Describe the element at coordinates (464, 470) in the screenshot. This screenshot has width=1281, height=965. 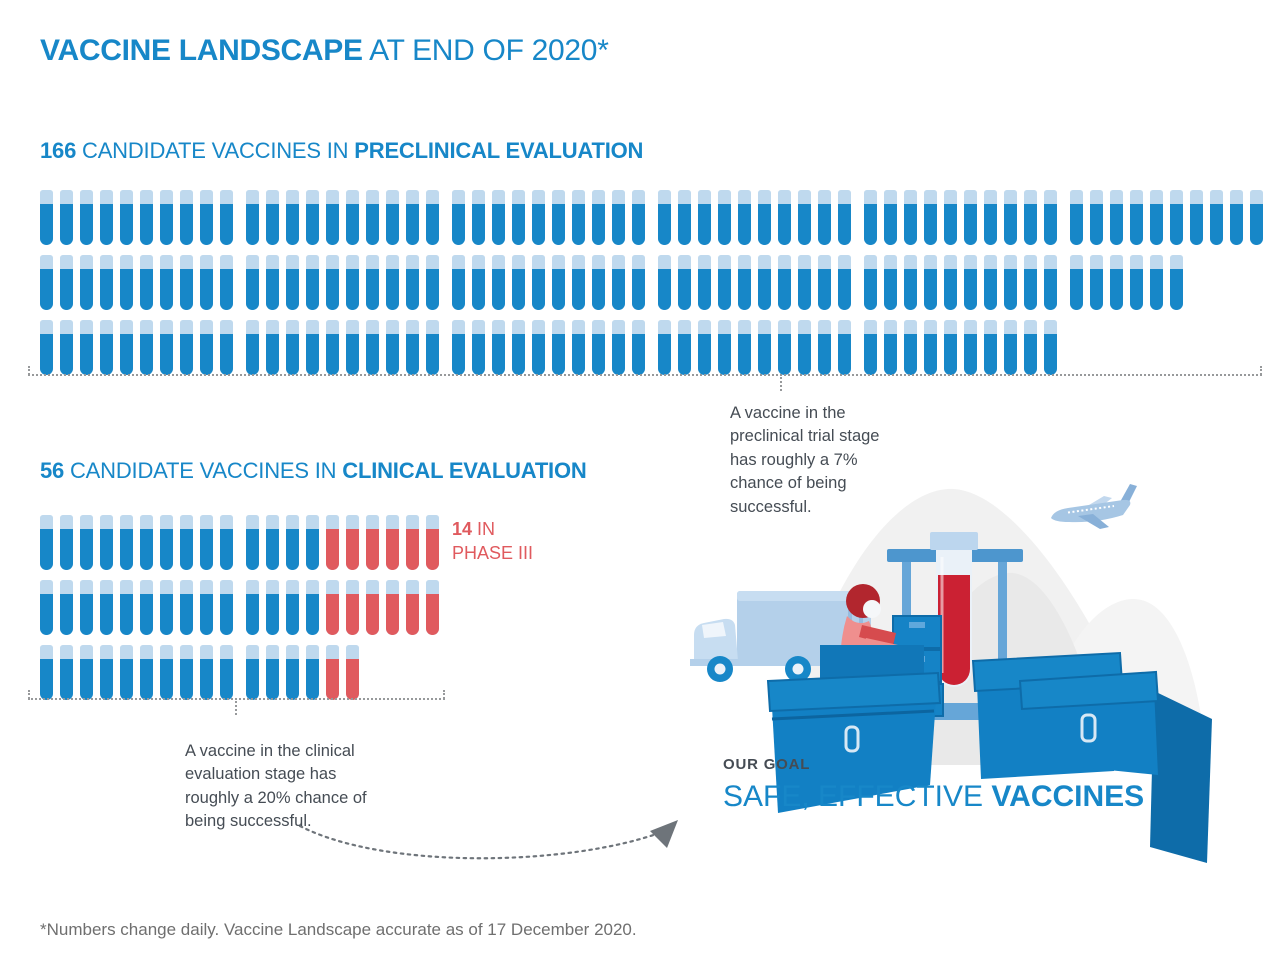
I see `clinical-label-bold: CLINICAL EVALUATION` at that location.